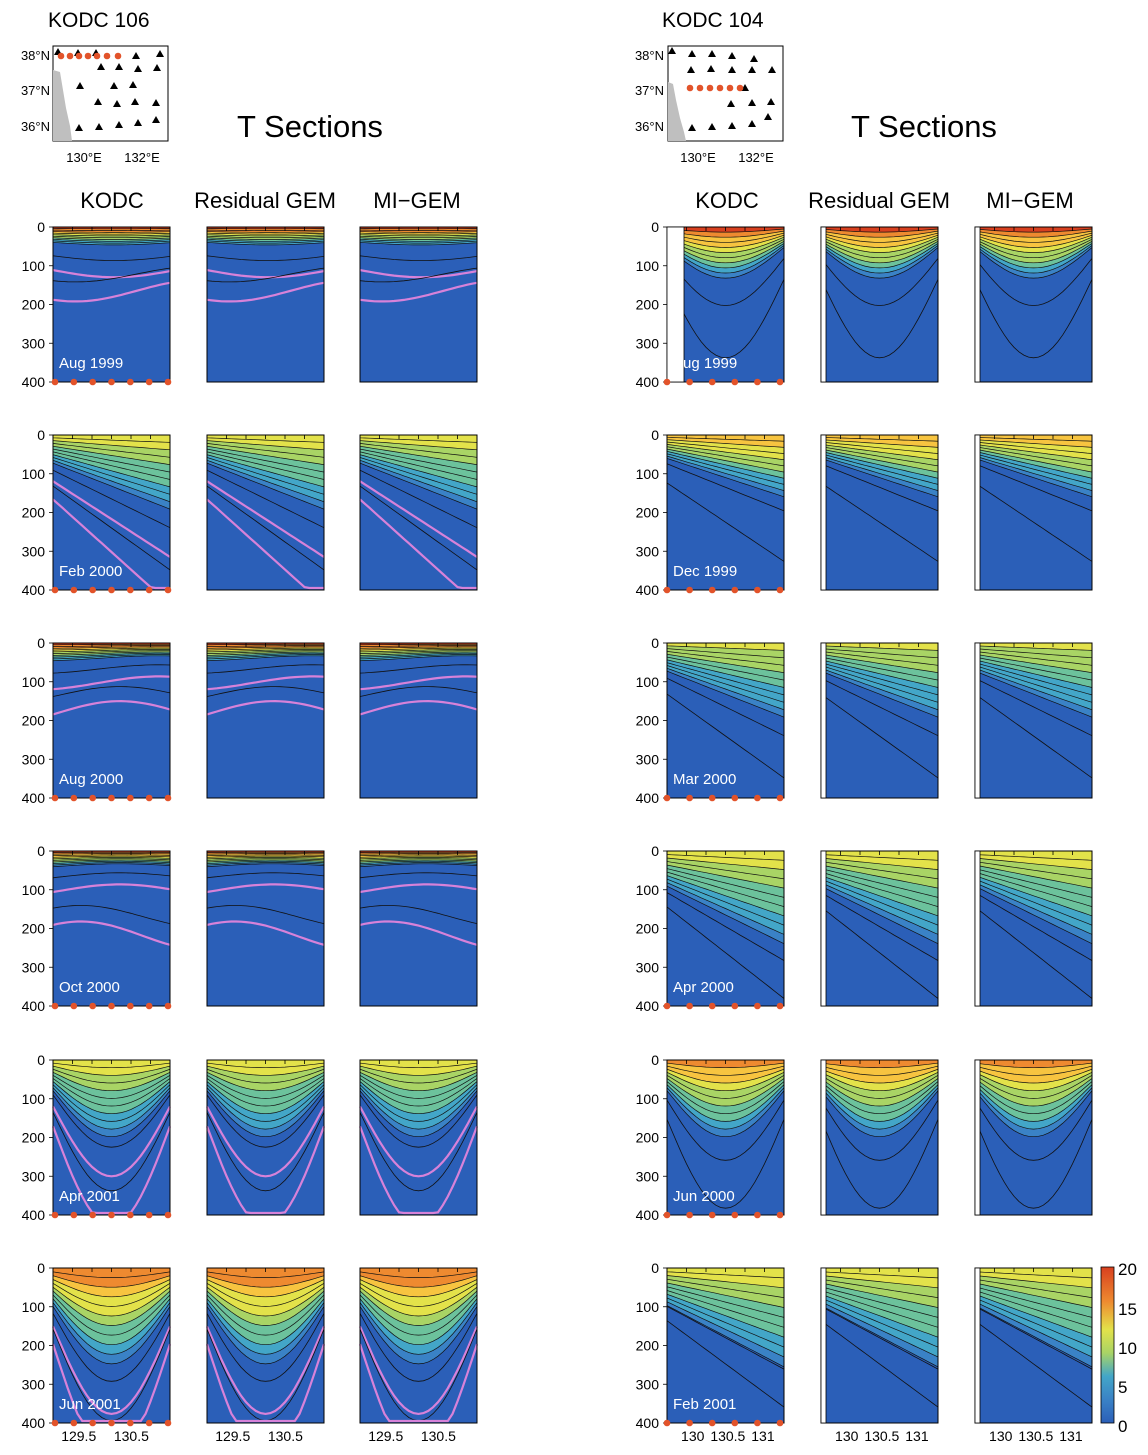  I want to click on right-row1-ytick-0: 0, so click(655, 435).